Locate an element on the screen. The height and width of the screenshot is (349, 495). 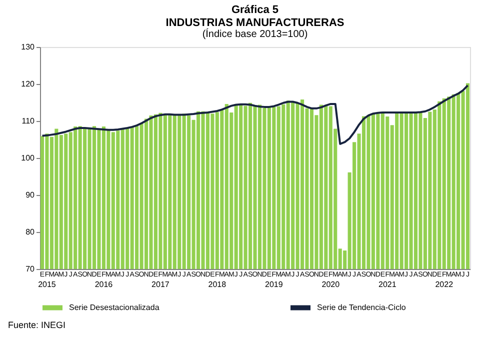
text: 2020 is located at coordinates (331, 284).